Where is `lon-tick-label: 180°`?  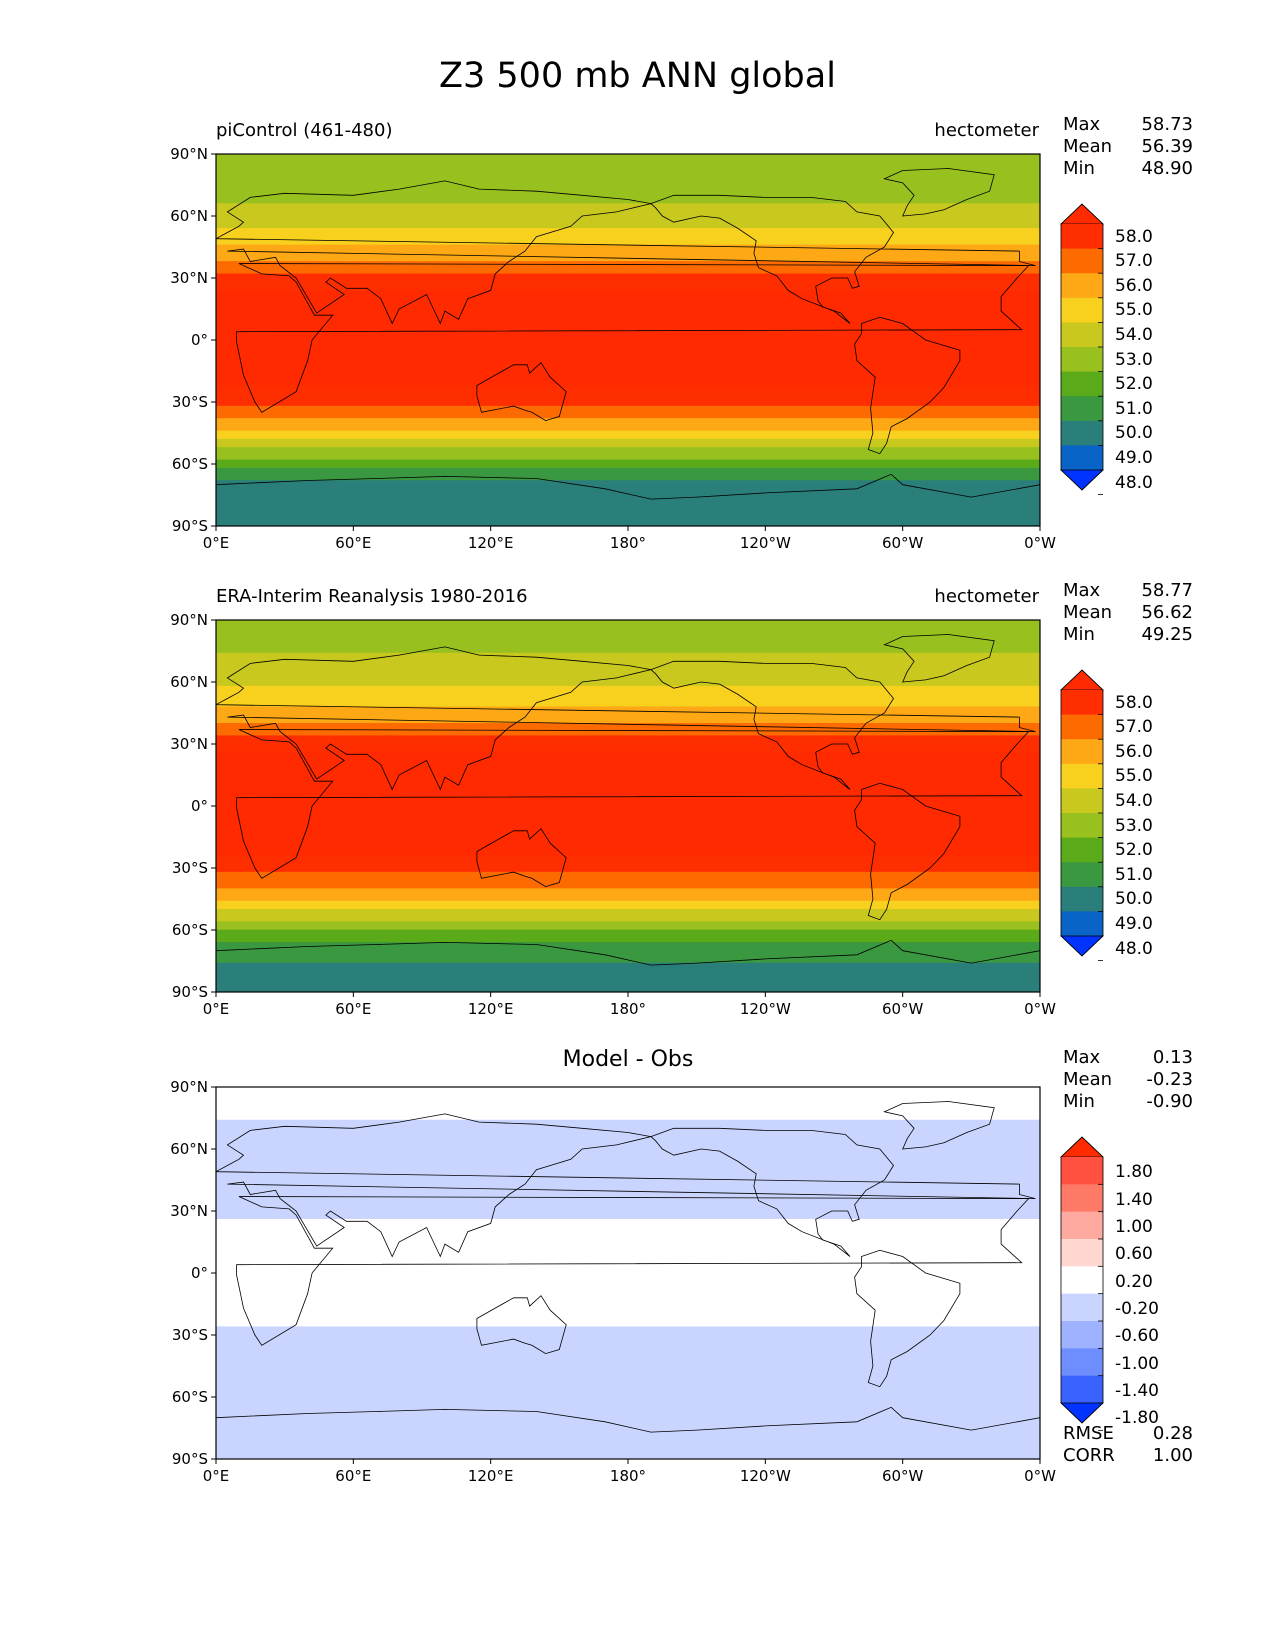
lon-tick-label: 180° is located at coordinates (628, 1009).